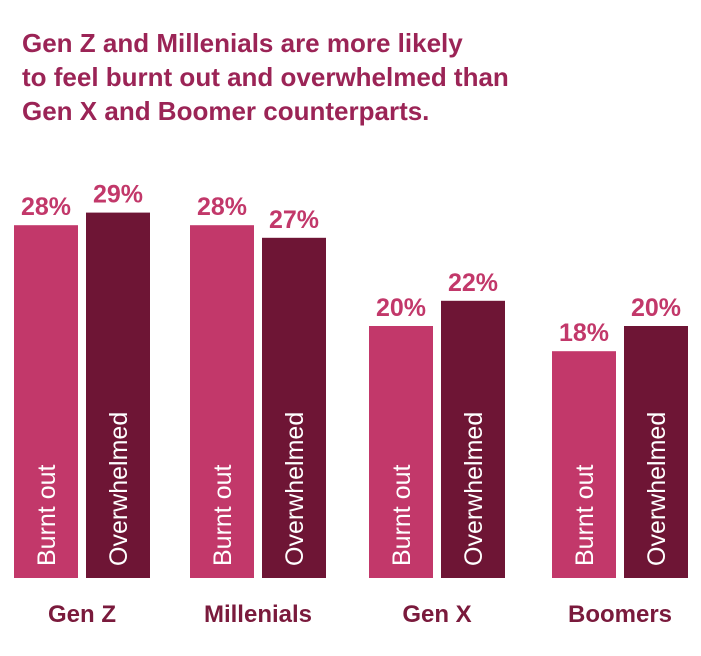  Describe the element at coordinates (584, 333) in the screenshot. I see `value-label: 18%` at that location.